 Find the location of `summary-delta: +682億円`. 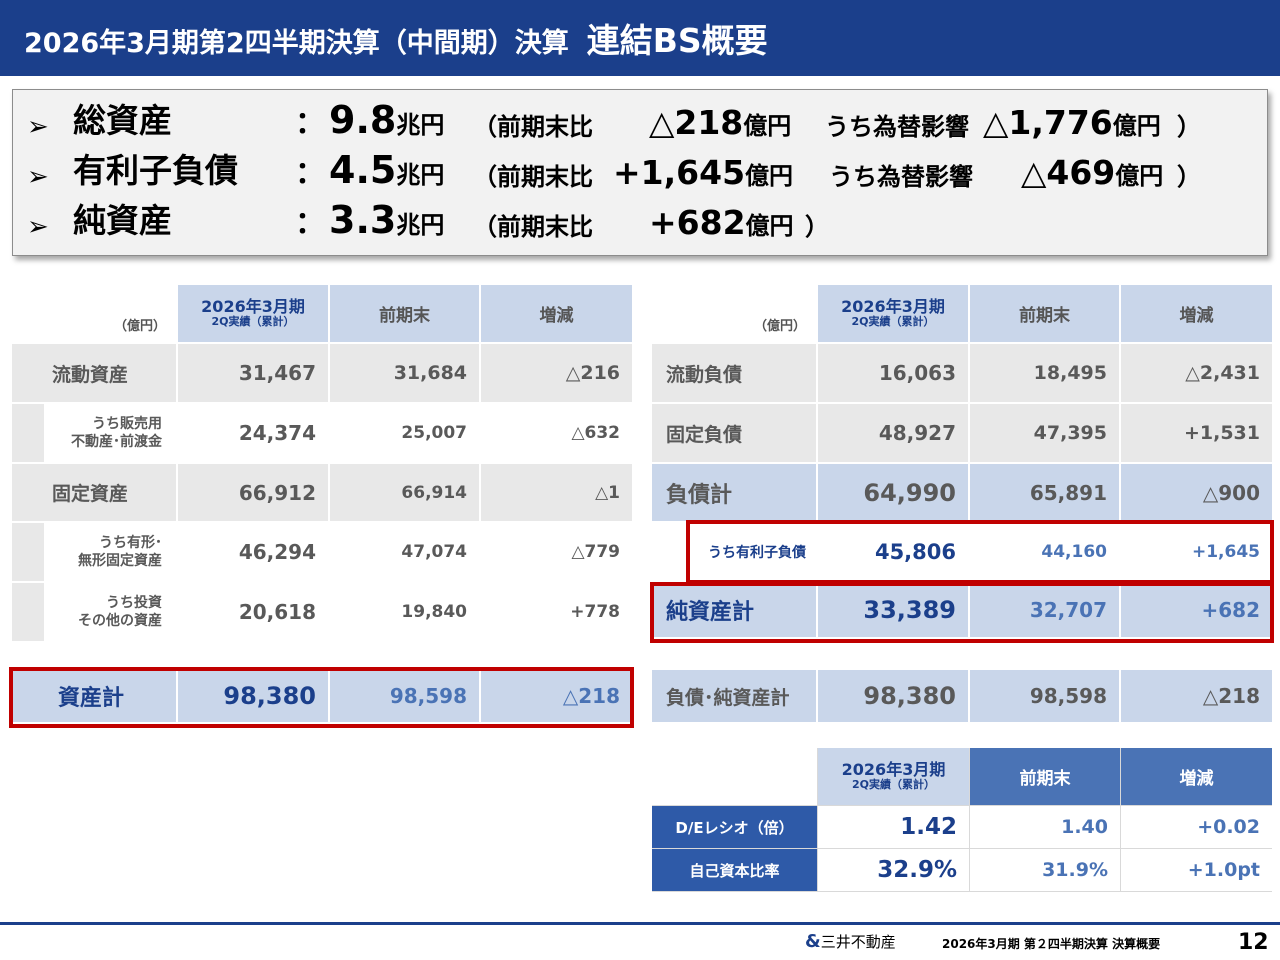

summary-delta: +682億円 is located at coordinates (721, 222).